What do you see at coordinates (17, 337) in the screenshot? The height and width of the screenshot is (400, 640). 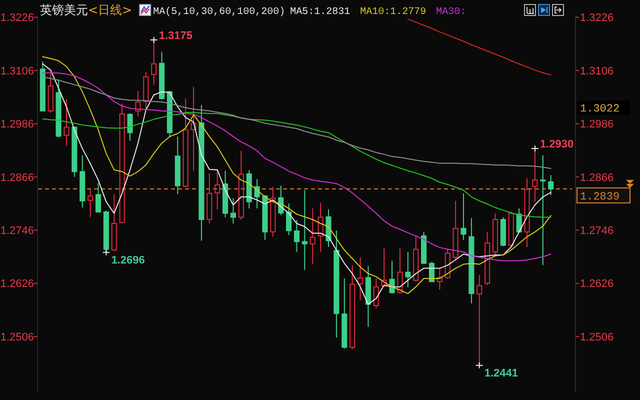 I see `y-tick-label: 1.2506` at bounding box center [17, 337].